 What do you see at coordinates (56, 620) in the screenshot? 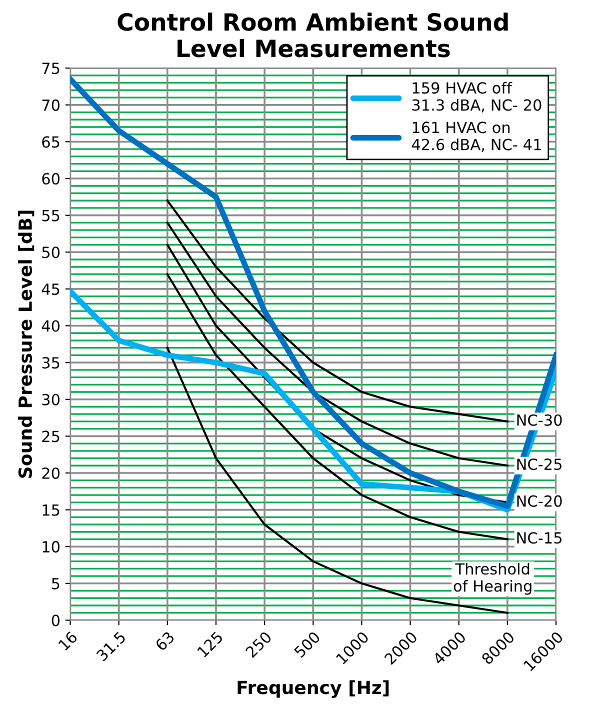
I see `y-tick-label: 0` at bounding box center [56, 620].